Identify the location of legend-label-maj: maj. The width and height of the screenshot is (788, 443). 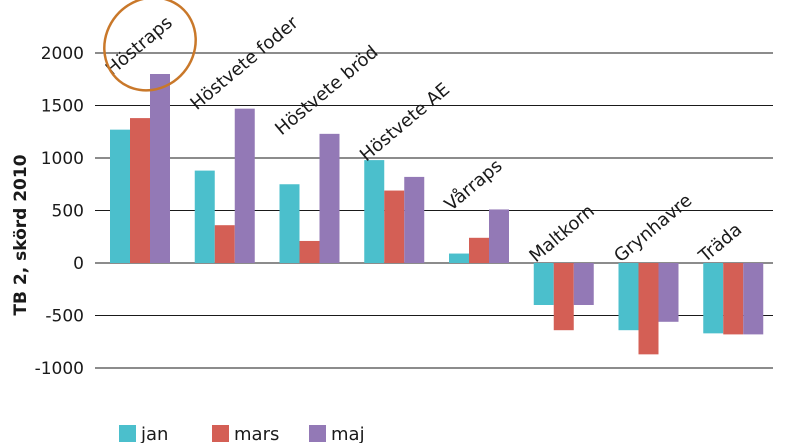
(348, 433).